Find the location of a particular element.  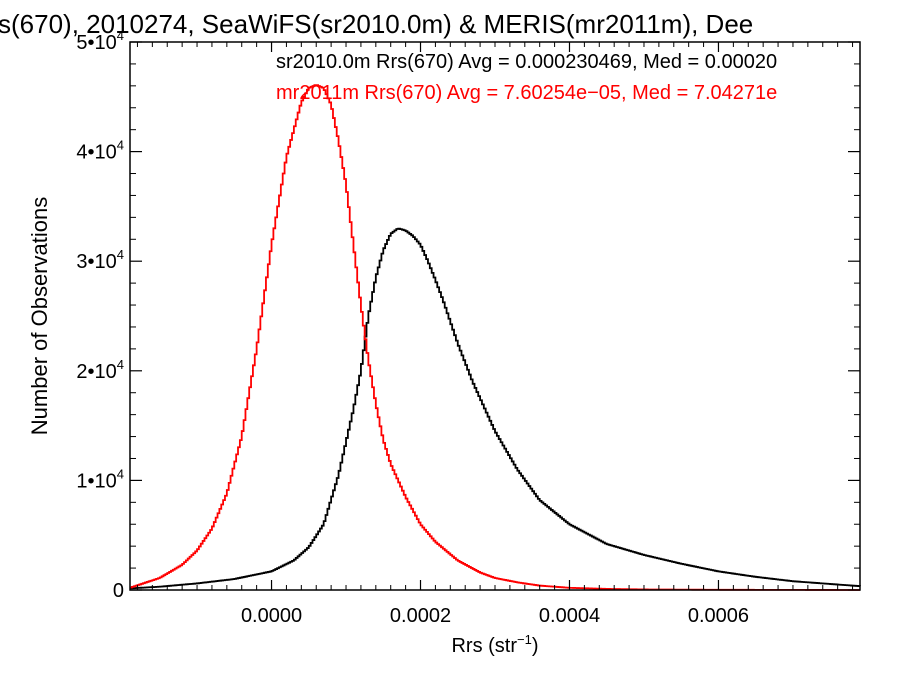

y-tick-label-0: 0 is located at coordinates (118, 591).